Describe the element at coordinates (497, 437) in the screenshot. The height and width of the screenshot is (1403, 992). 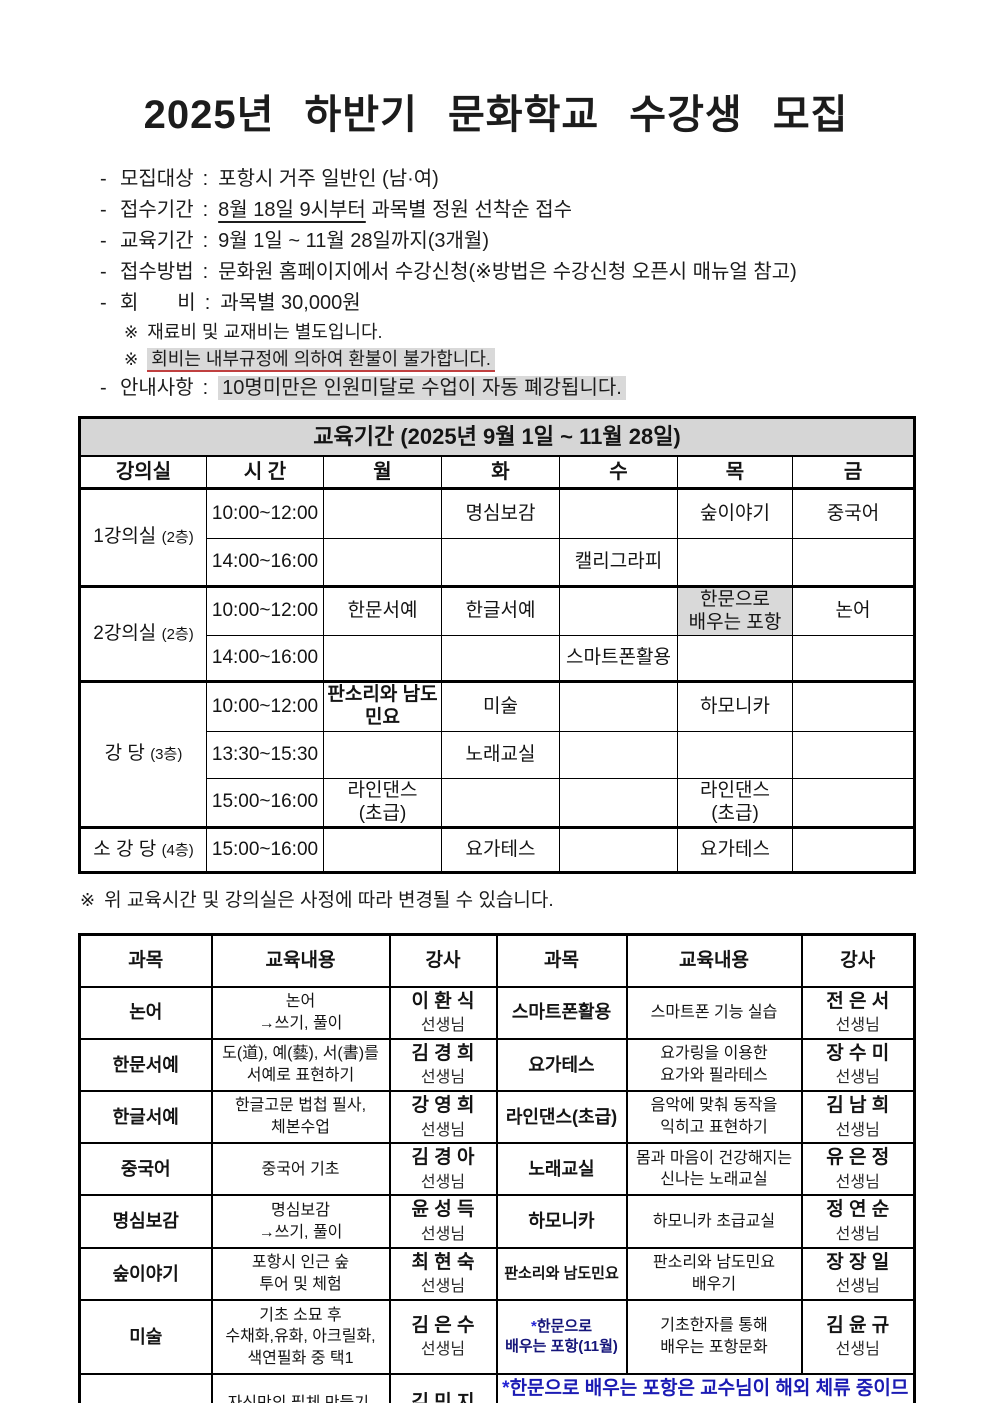
I see `schedule-title: 교육기간 (2025년 9월 1일 ~ 11월 28일)` at that location.